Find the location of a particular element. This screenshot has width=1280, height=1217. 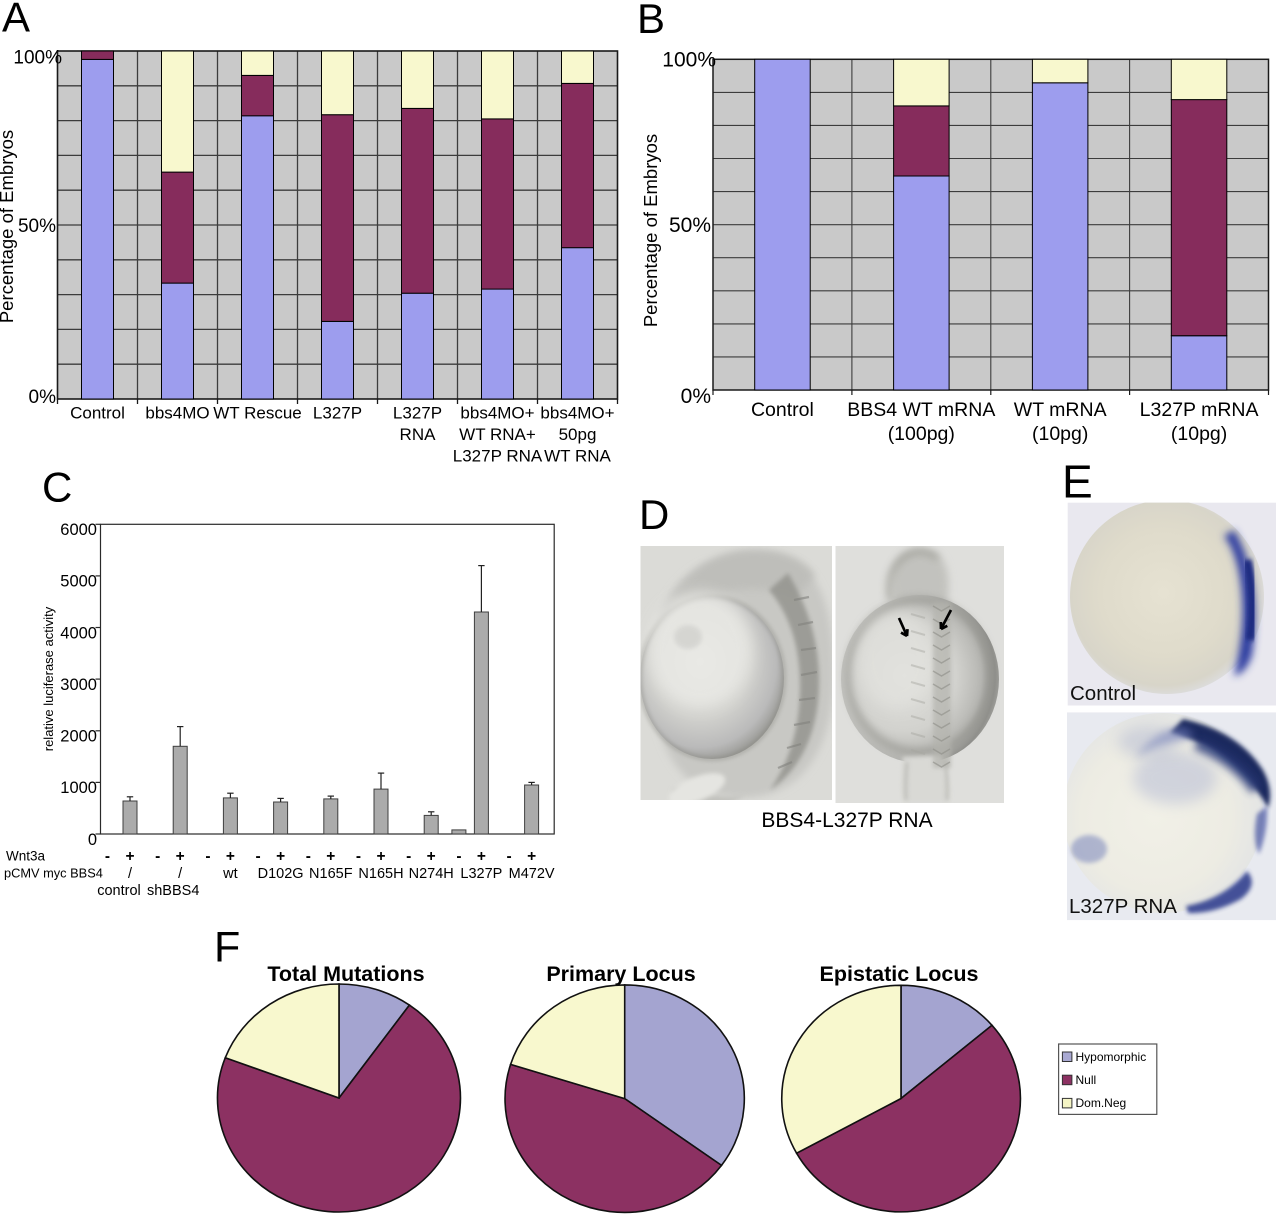

svg-text: Dom.Neg is located at coordinates (1101, 1103).